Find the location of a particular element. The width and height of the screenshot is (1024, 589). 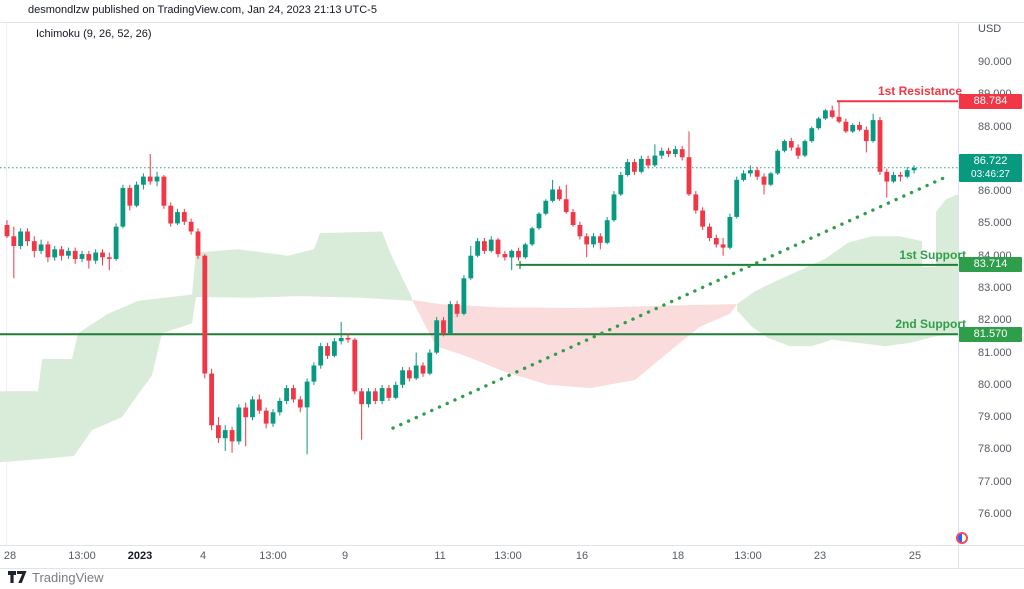

tradingview-logo-icon is located at coordinates (17, 577).